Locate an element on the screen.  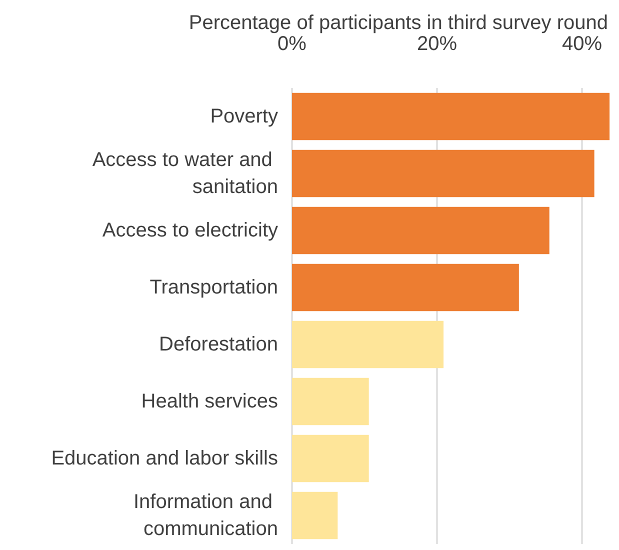
y-tick-label: Transportation is located at coordinates (214, 287).